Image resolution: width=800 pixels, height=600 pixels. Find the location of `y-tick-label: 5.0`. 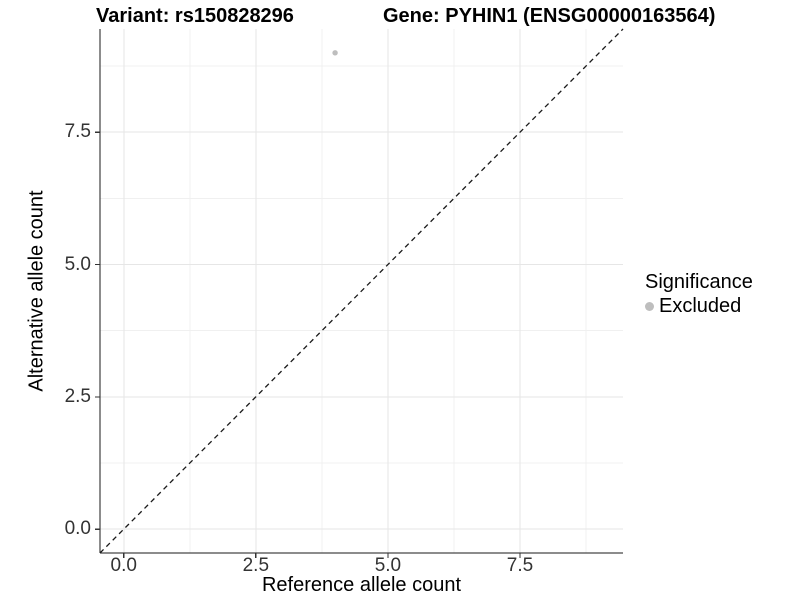

y-tick-label: 5.0 is located at coordinates (77, 264).